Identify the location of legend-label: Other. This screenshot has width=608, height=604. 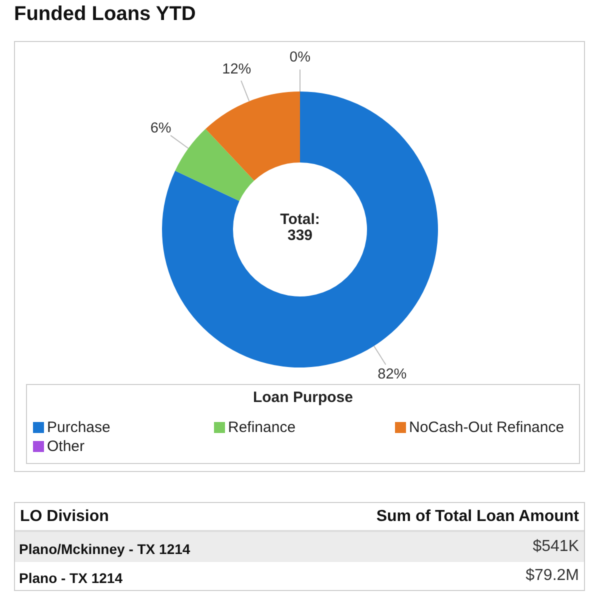
(66, 446).